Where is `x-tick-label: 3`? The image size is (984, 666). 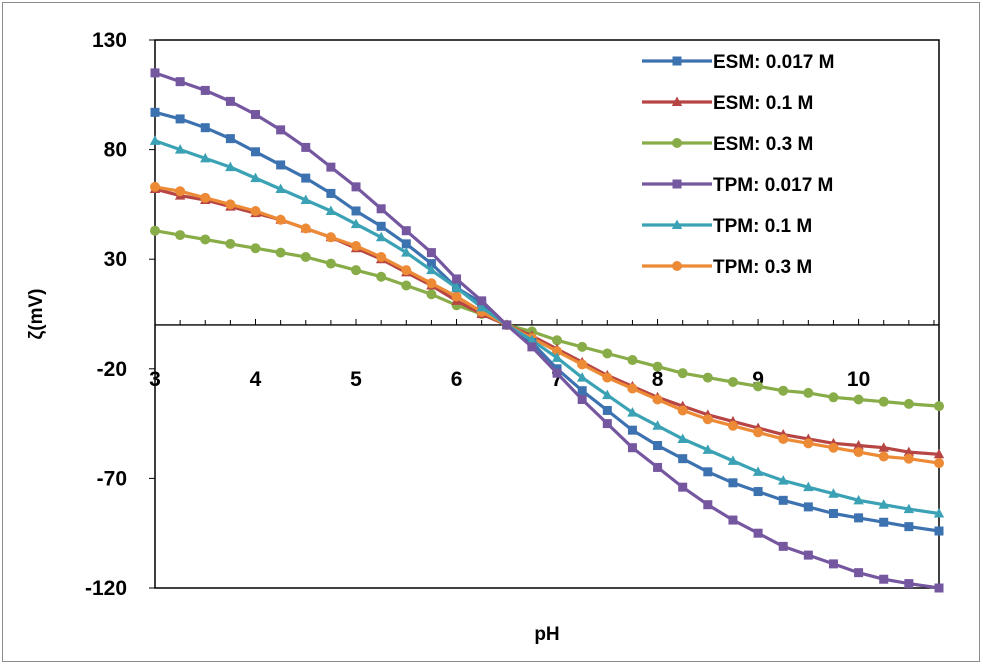 x-tick-label: 3 is located at coordinates (155, 379).